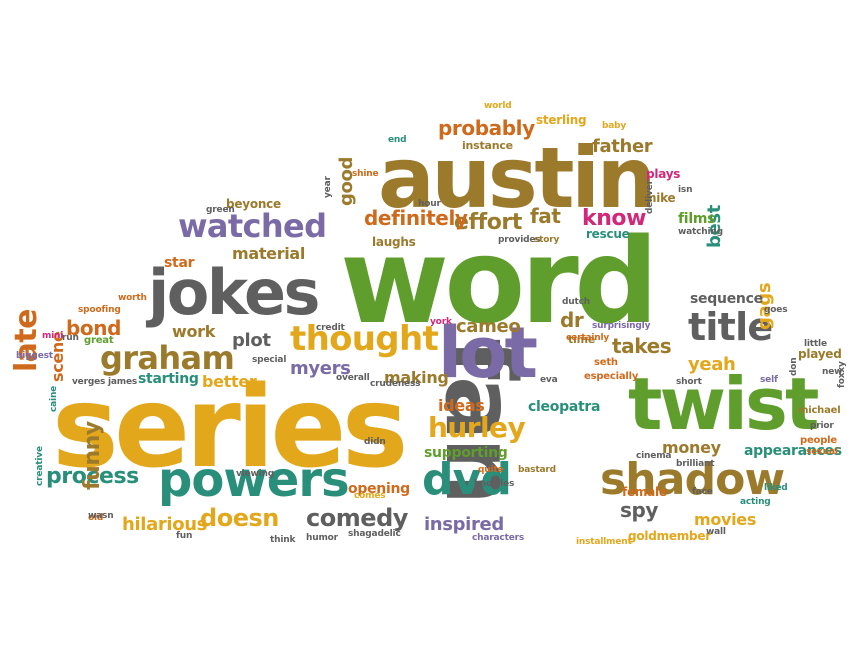 This screenshot has width=864, height=648. I want to click on word-austin: austin, so click(517, 178).